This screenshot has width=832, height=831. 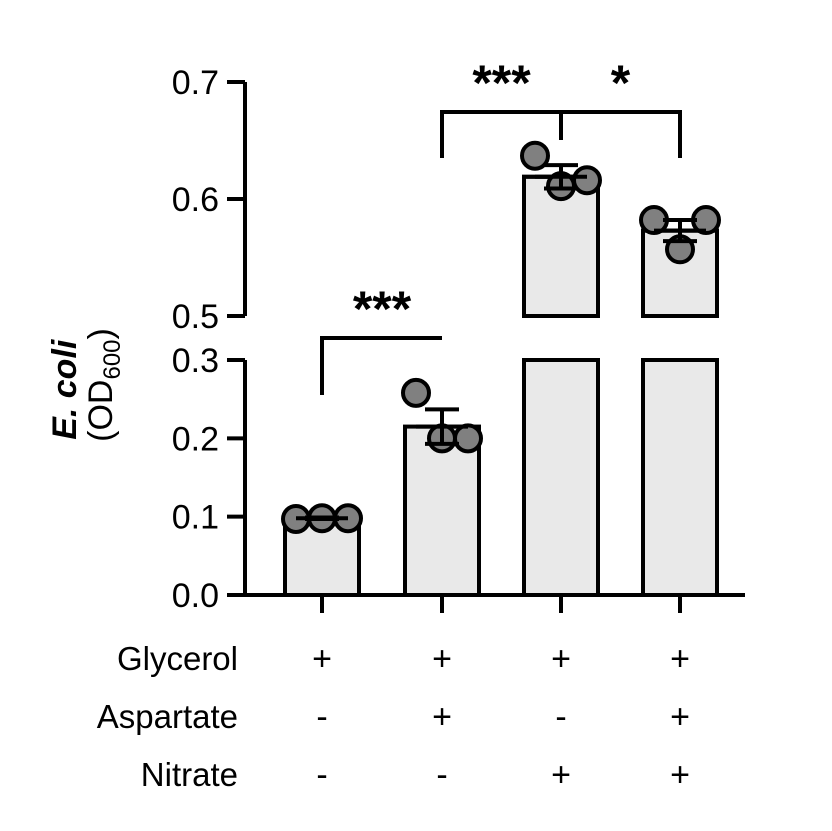 What do you see at coordinates (101, 411) in the screenshot?
I see `y-axis-label-unit: (OD` at bounding box center [101, 411].